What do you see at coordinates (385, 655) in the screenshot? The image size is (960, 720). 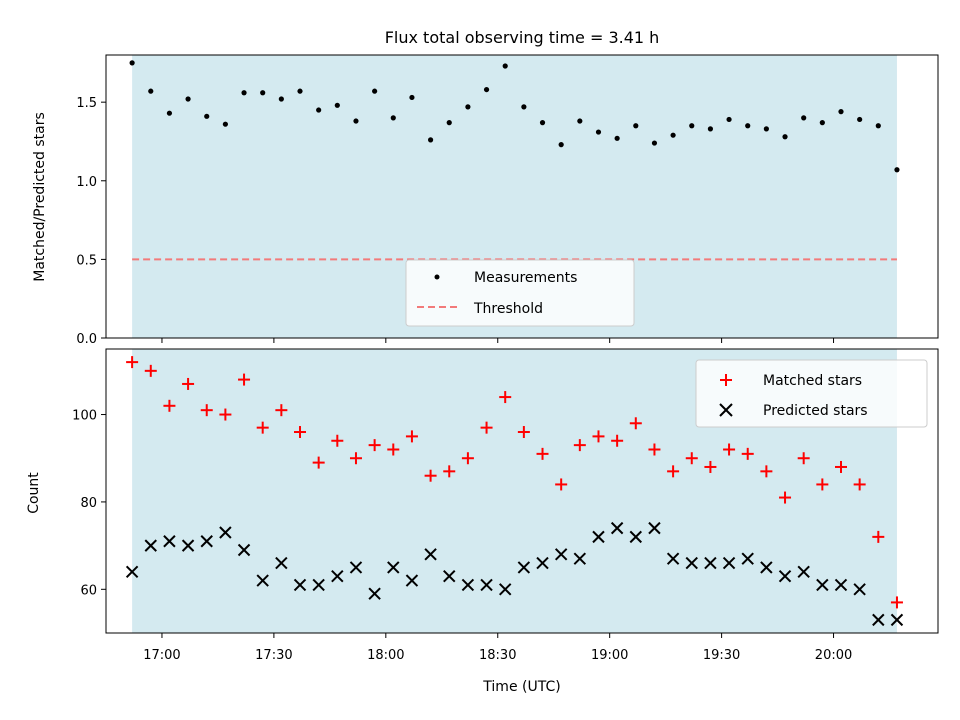 I see `x-tick-label: 18:00` at bounding box center [385, 655].